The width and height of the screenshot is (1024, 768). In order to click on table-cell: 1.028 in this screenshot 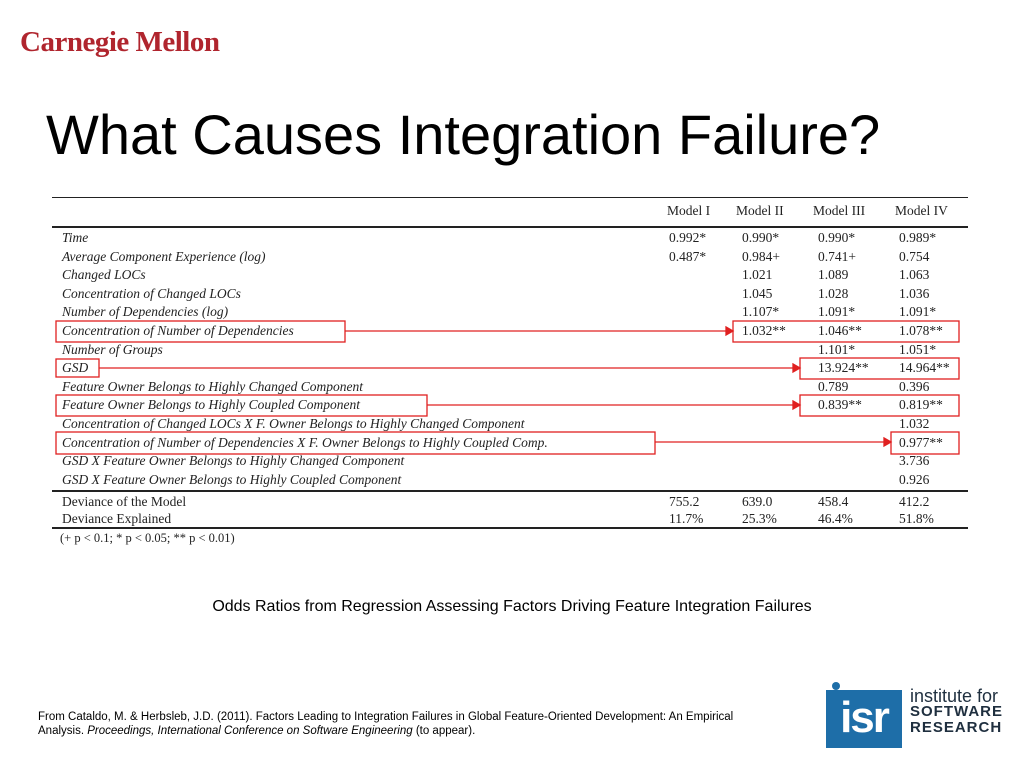, I will do `click(833, 293)`.